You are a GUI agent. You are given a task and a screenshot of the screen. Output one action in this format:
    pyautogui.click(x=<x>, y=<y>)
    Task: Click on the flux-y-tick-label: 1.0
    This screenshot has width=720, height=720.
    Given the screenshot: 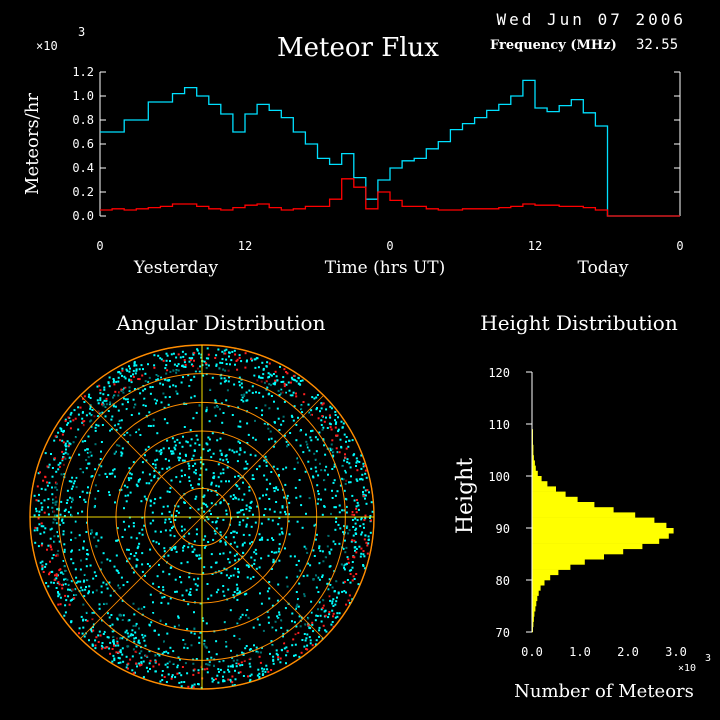 What is the action you would take?
    pyautogui.click(x=83, y=96)
    